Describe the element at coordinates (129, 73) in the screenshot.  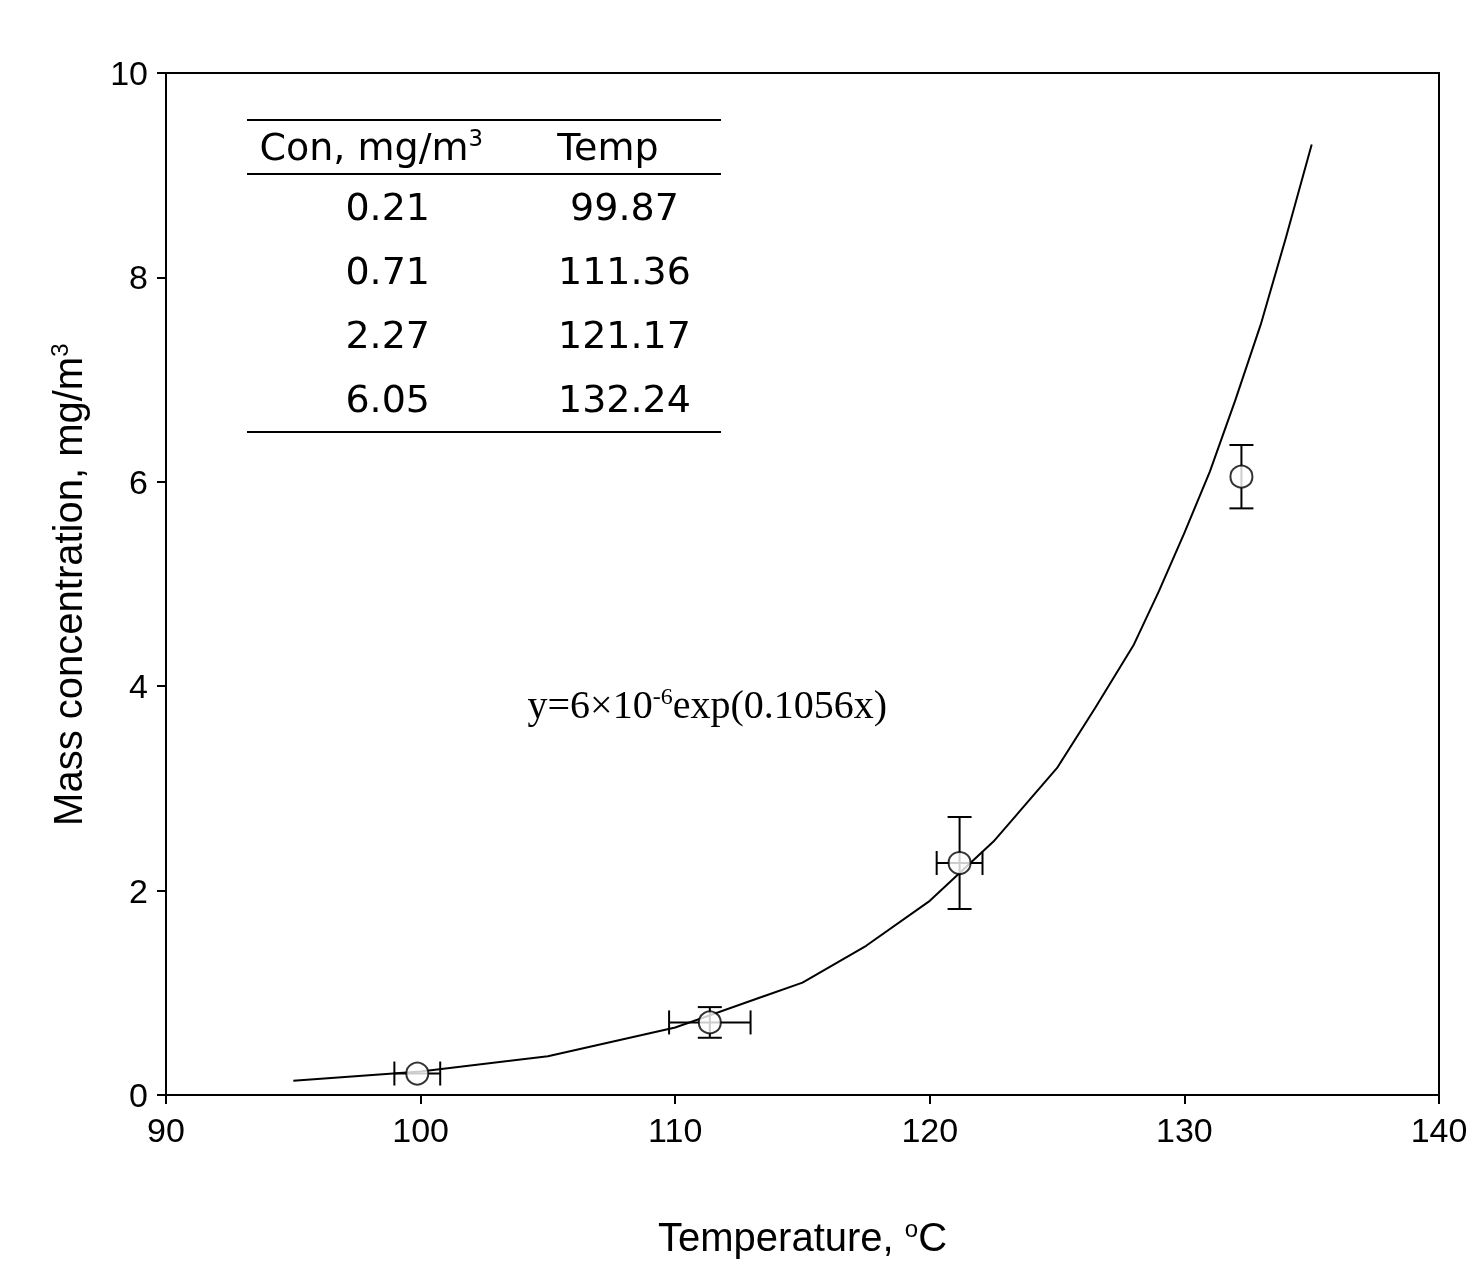
I see `y-tick-label: 10` at that location.